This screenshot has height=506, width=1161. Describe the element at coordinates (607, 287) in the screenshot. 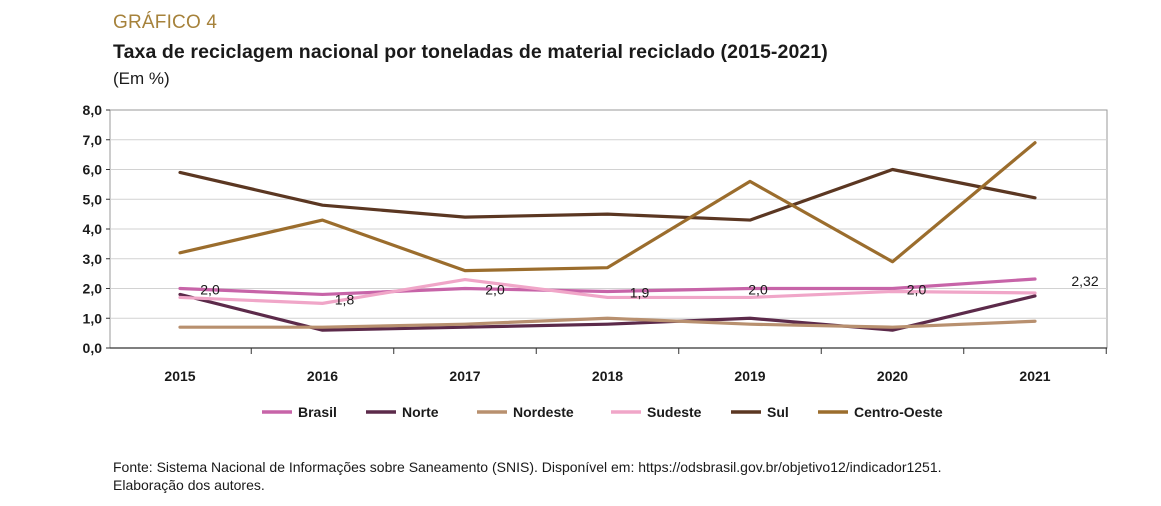

I see `series-line-brasil` at that location.